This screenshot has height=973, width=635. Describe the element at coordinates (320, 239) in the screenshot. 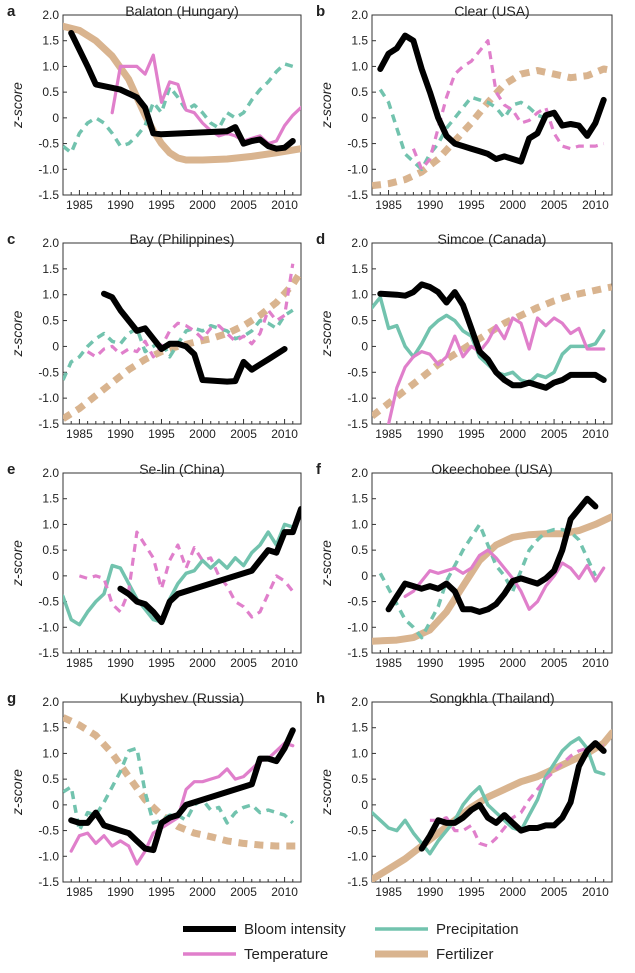

I see `panel-letter: d` at that location.